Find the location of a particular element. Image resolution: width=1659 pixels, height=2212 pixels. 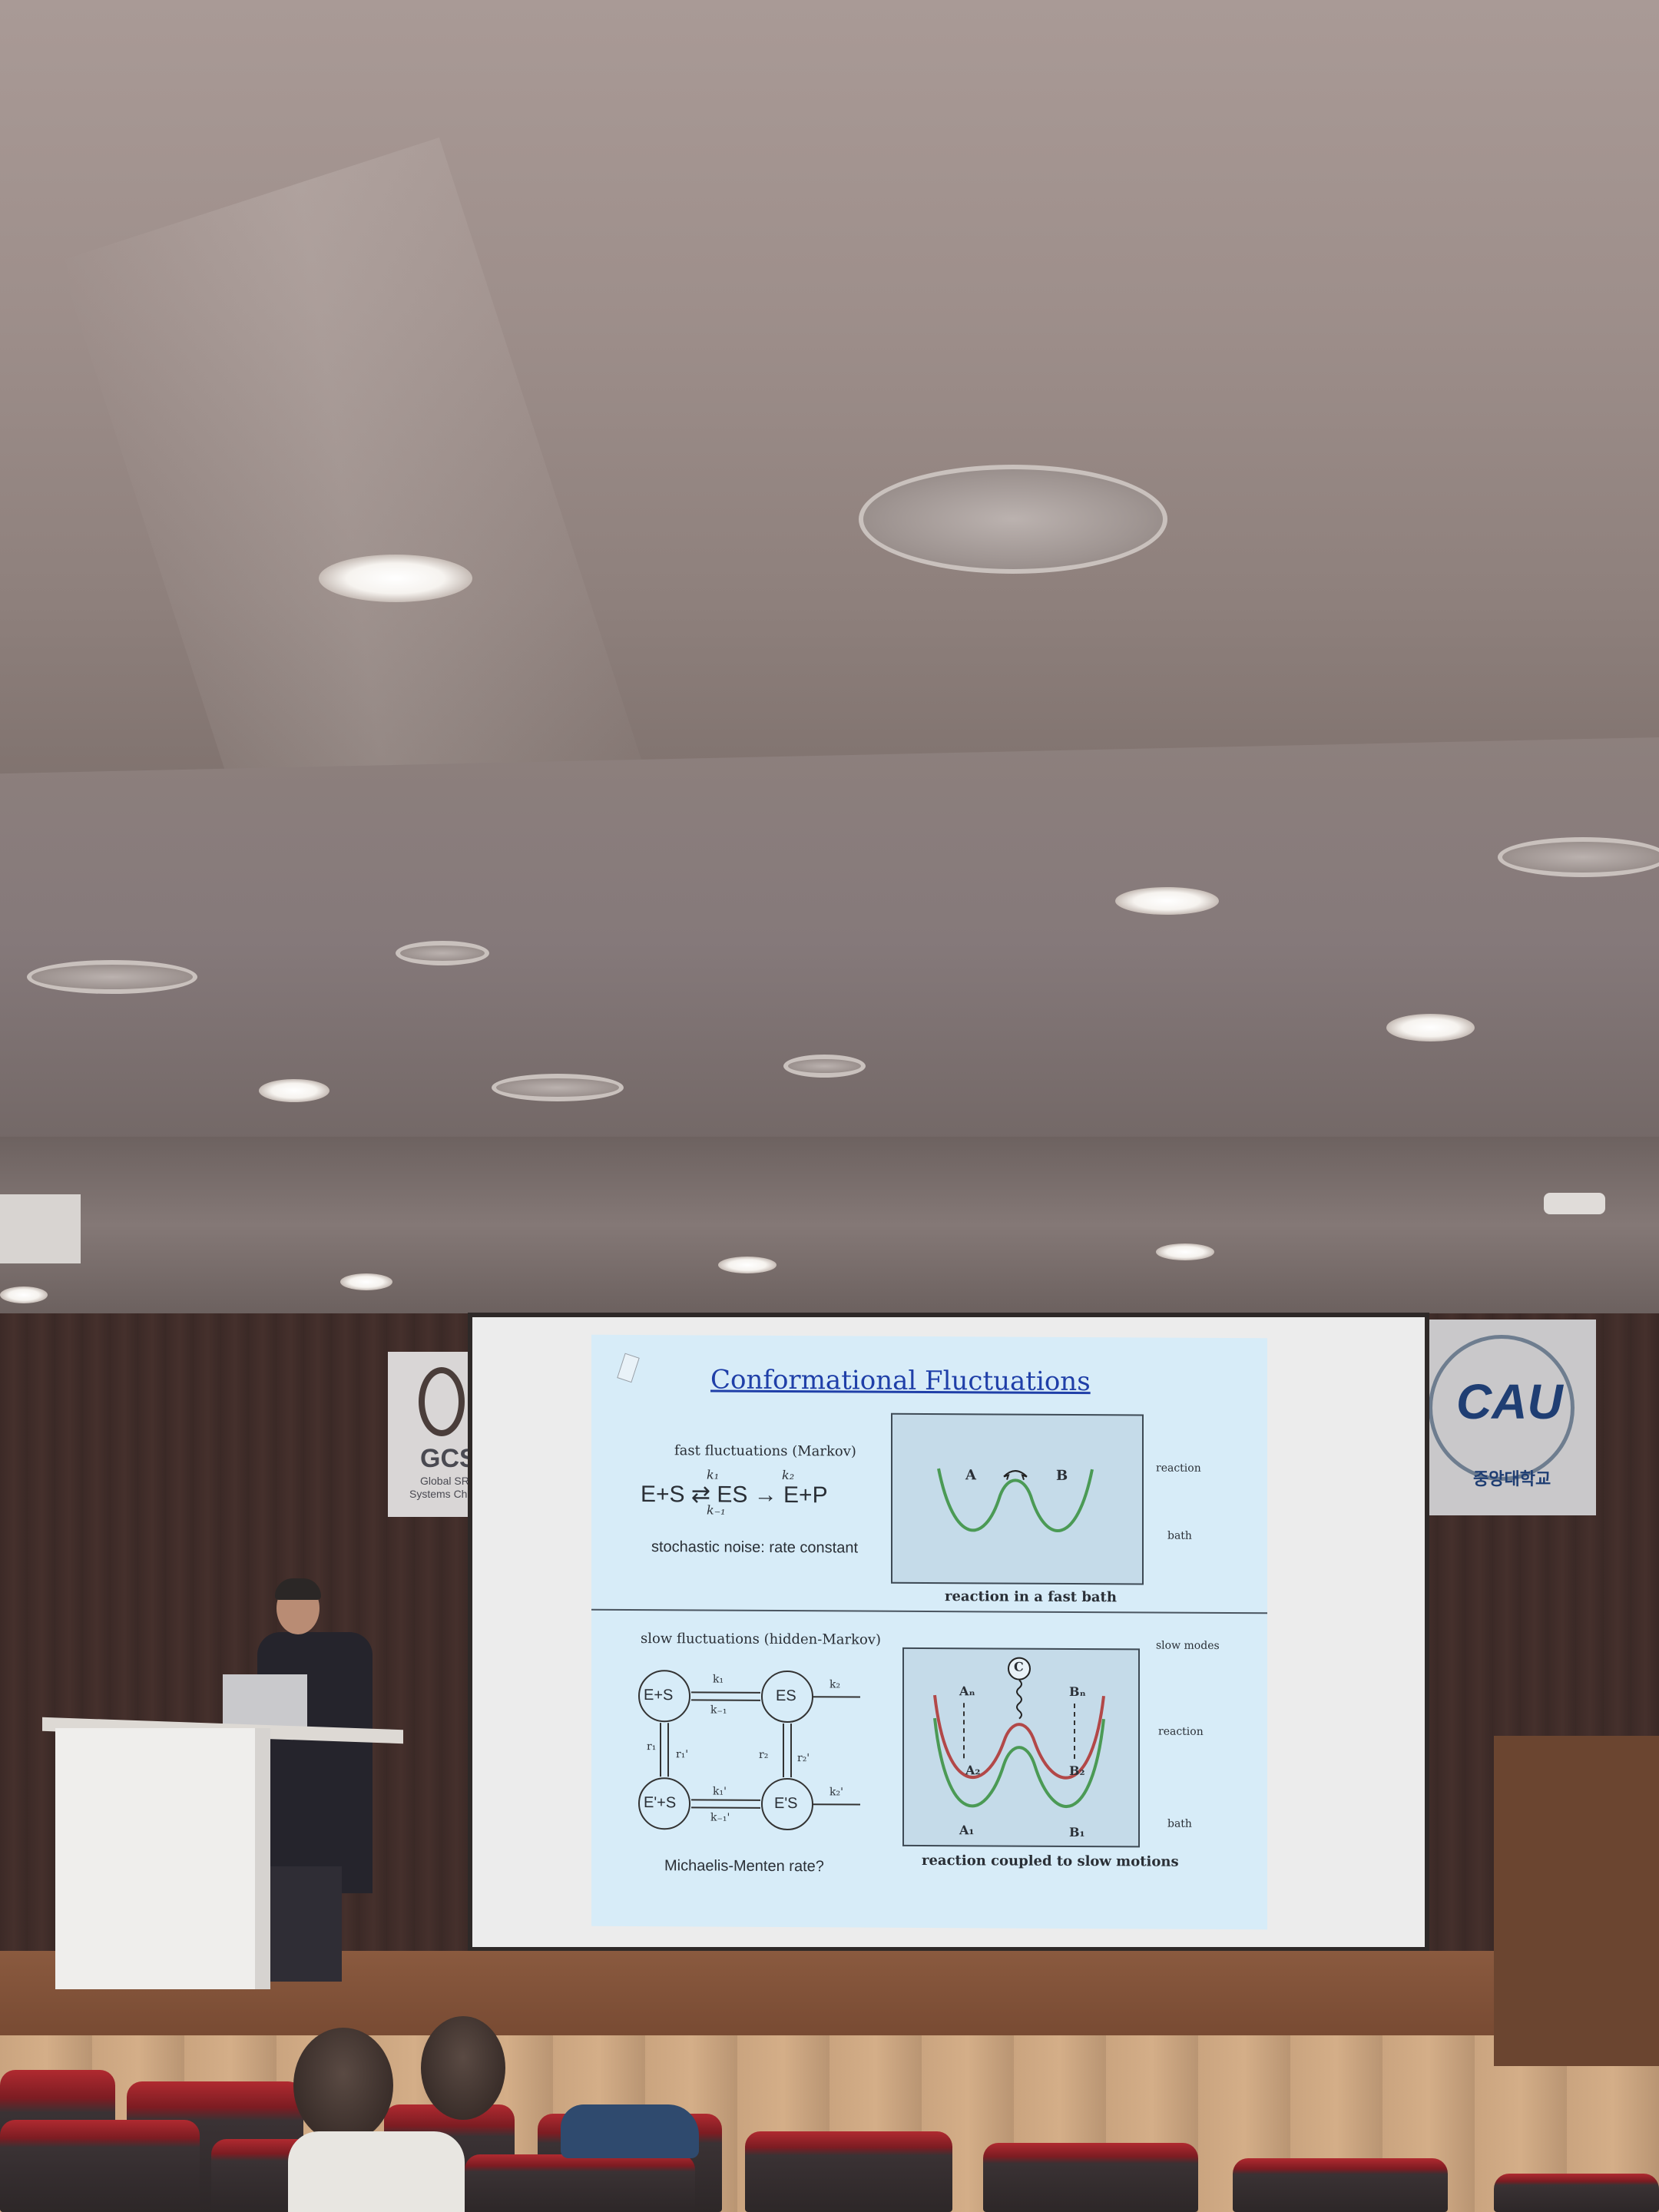

coupled-wells-plot is located at coordinates (1019, 1733).